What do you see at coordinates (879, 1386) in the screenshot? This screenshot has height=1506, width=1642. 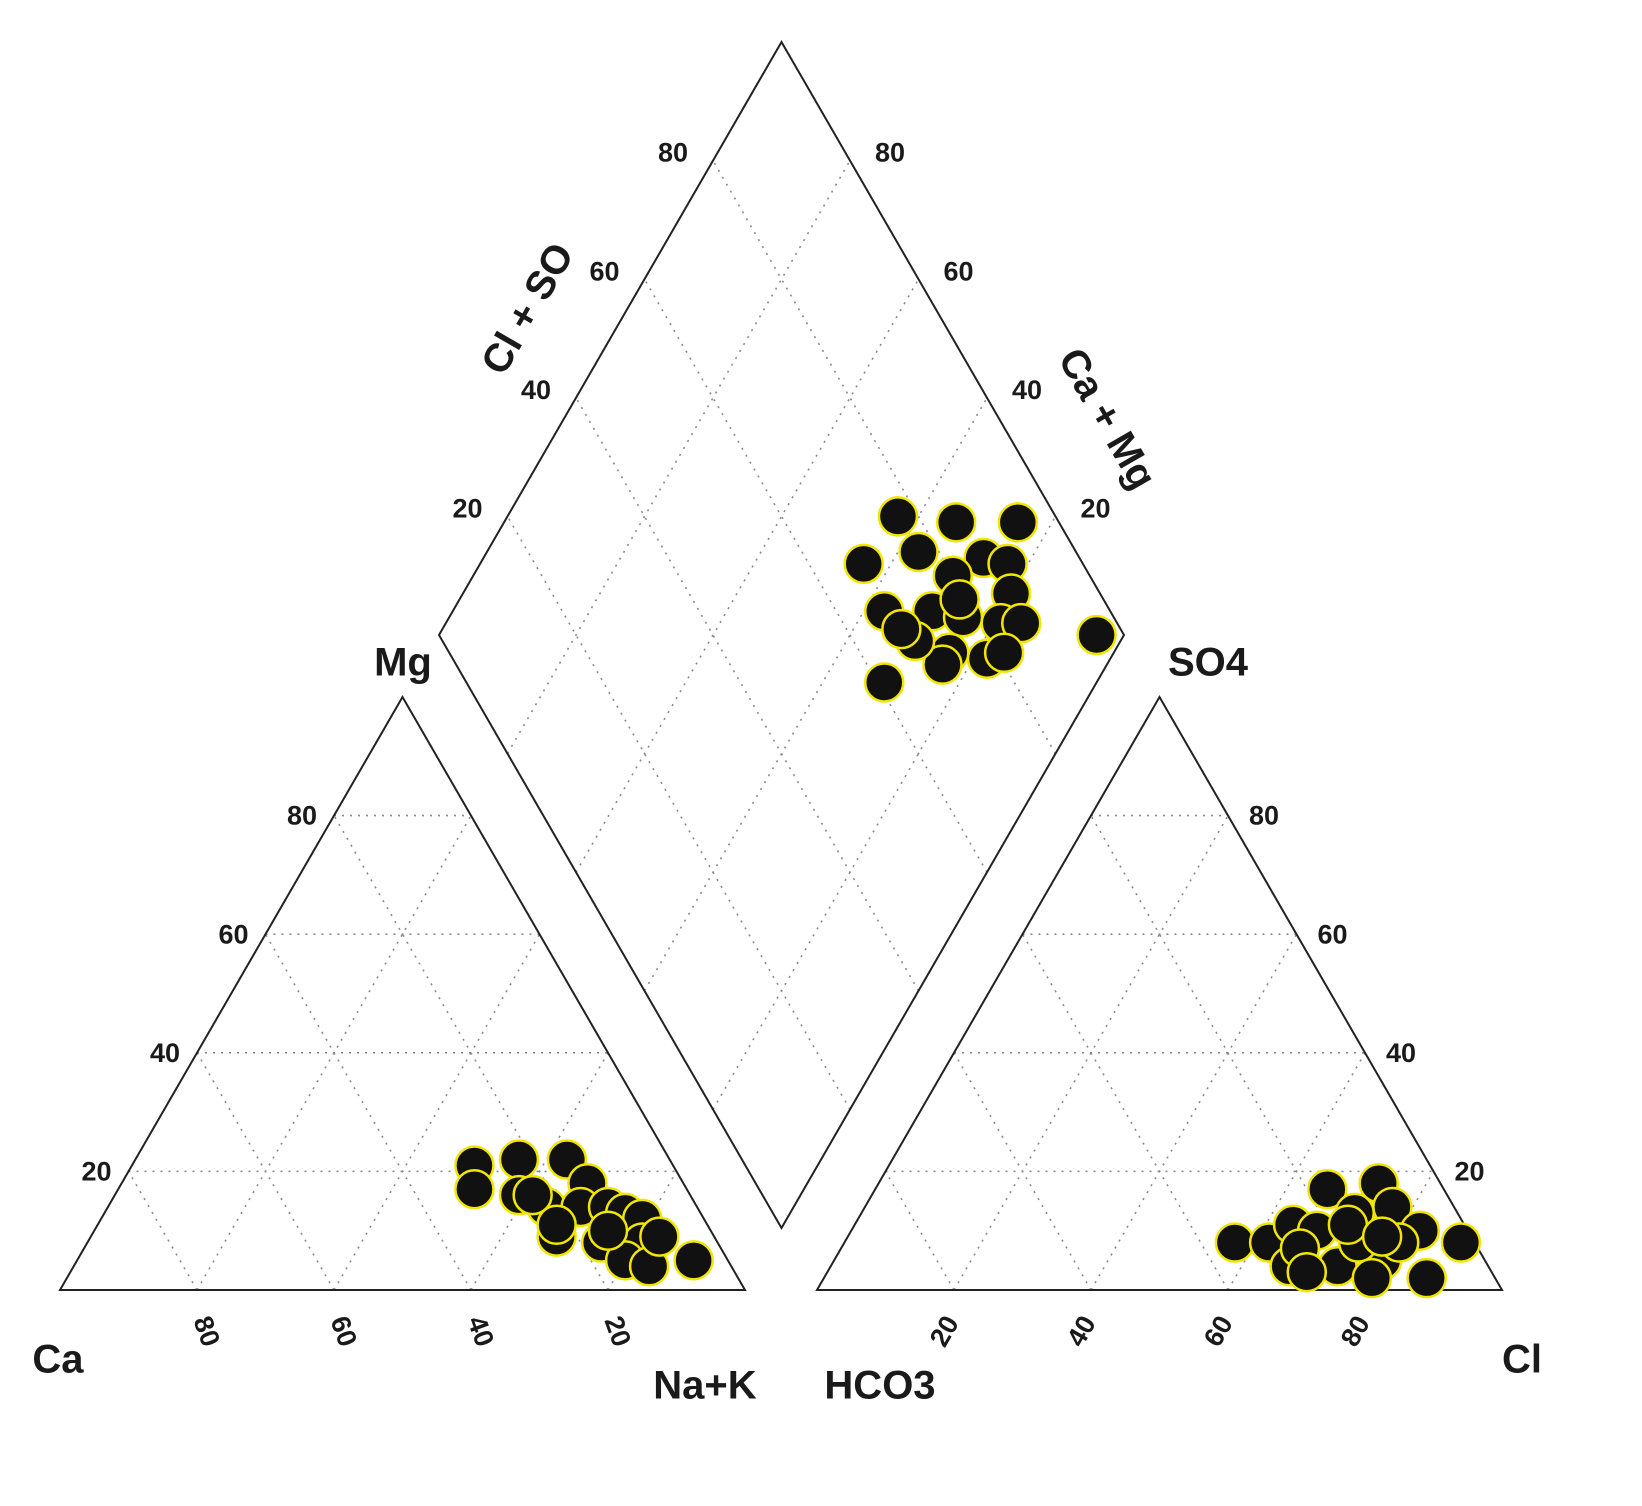 I see `hco3-label: HCO3` at bounding box center [879, 1386].